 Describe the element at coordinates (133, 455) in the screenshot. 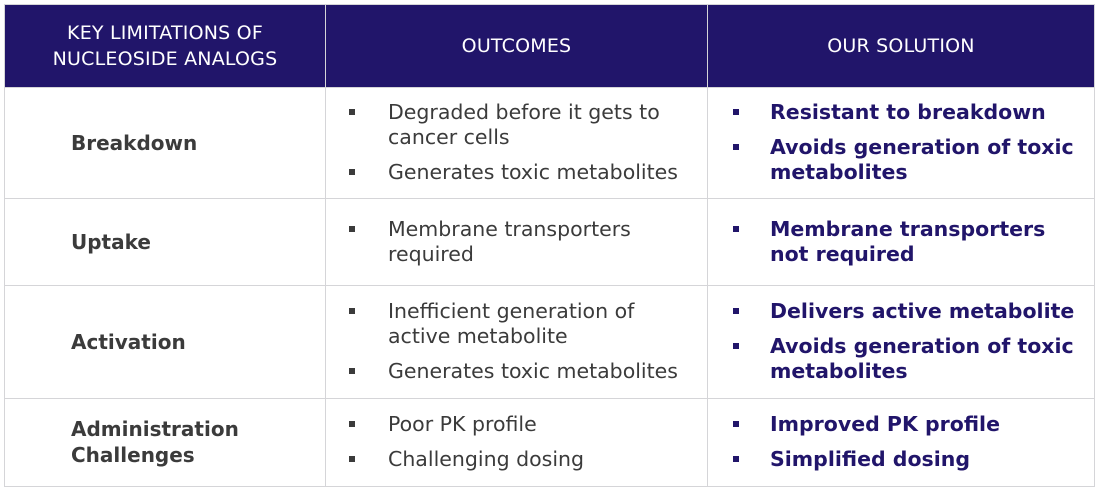

I see `row-label-line2: Challenges` at that location.